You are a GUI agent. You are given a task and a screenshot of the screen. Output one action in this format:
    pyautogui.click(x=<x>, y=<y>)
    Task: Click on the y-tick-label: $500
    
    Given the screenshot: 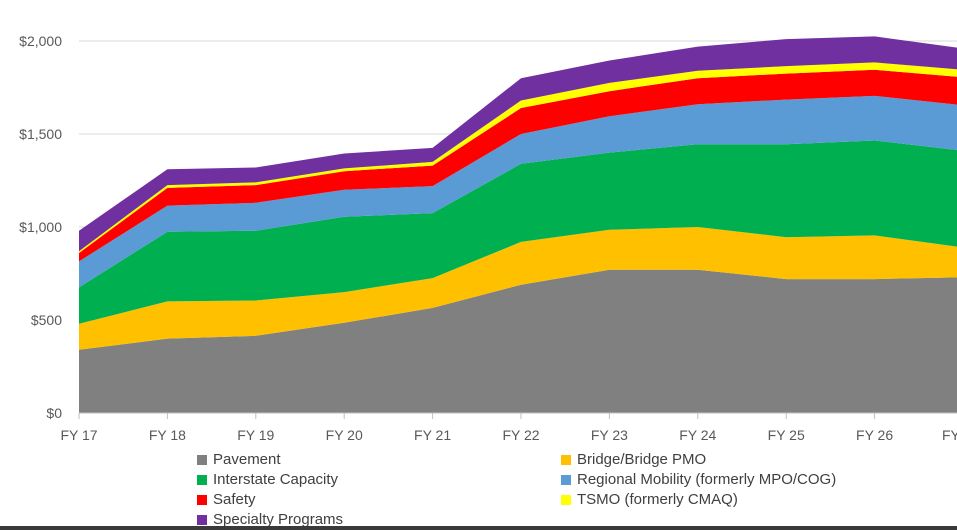 What is the action you would take?
    pyautogui.click(x=46, y=320)
    